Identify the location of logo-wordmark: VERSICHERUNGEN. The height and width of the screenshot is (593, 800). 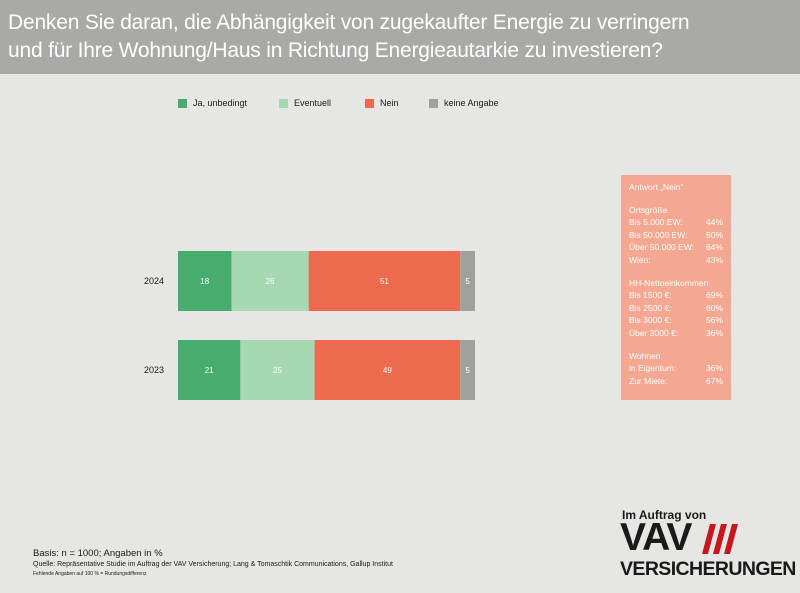
(708, 569).